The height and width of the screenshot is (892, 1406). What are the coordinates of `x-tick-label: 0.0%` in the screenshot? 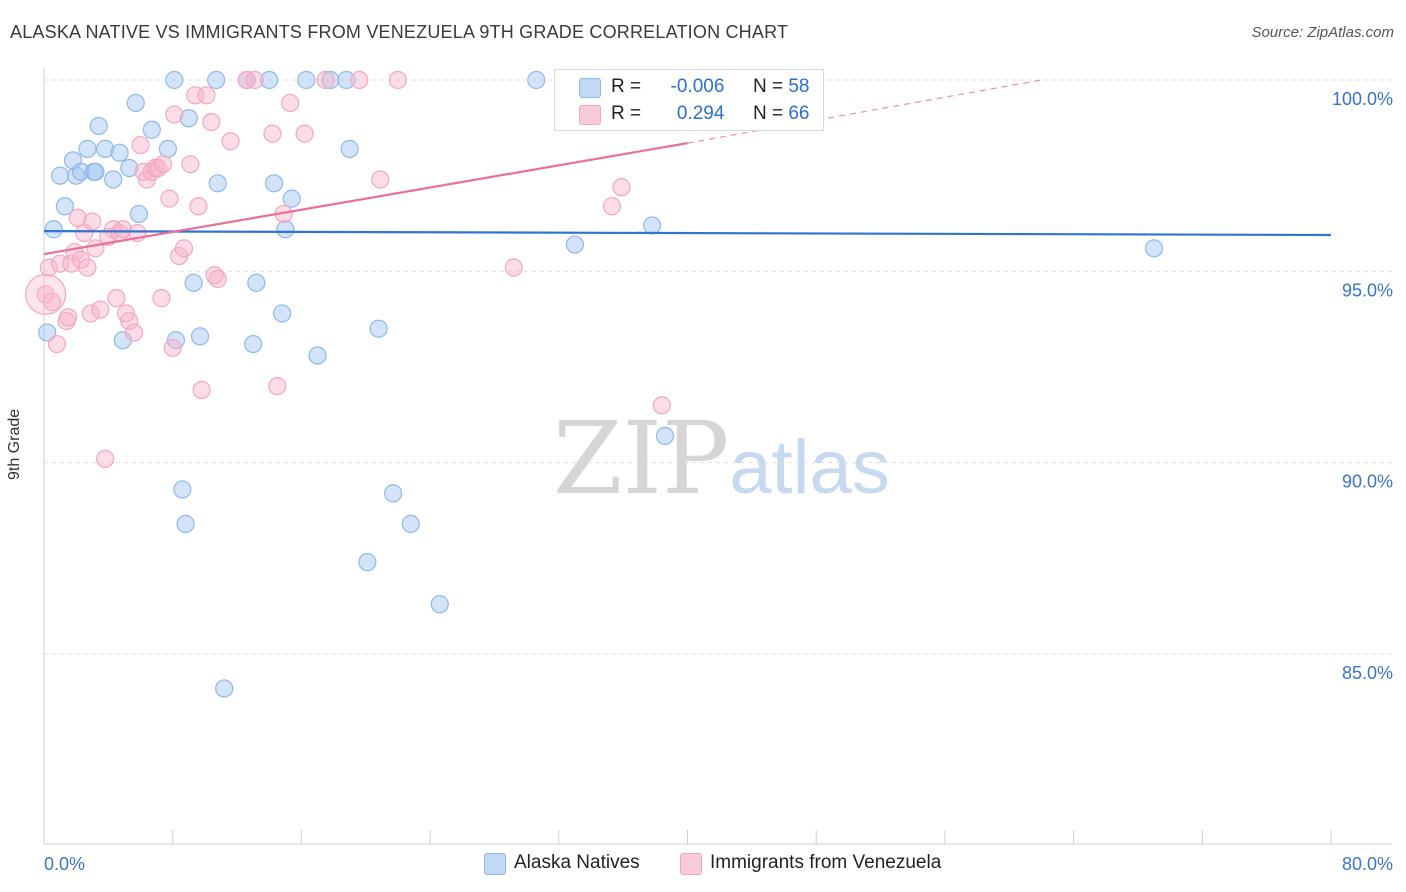 It's located at (64, 864).